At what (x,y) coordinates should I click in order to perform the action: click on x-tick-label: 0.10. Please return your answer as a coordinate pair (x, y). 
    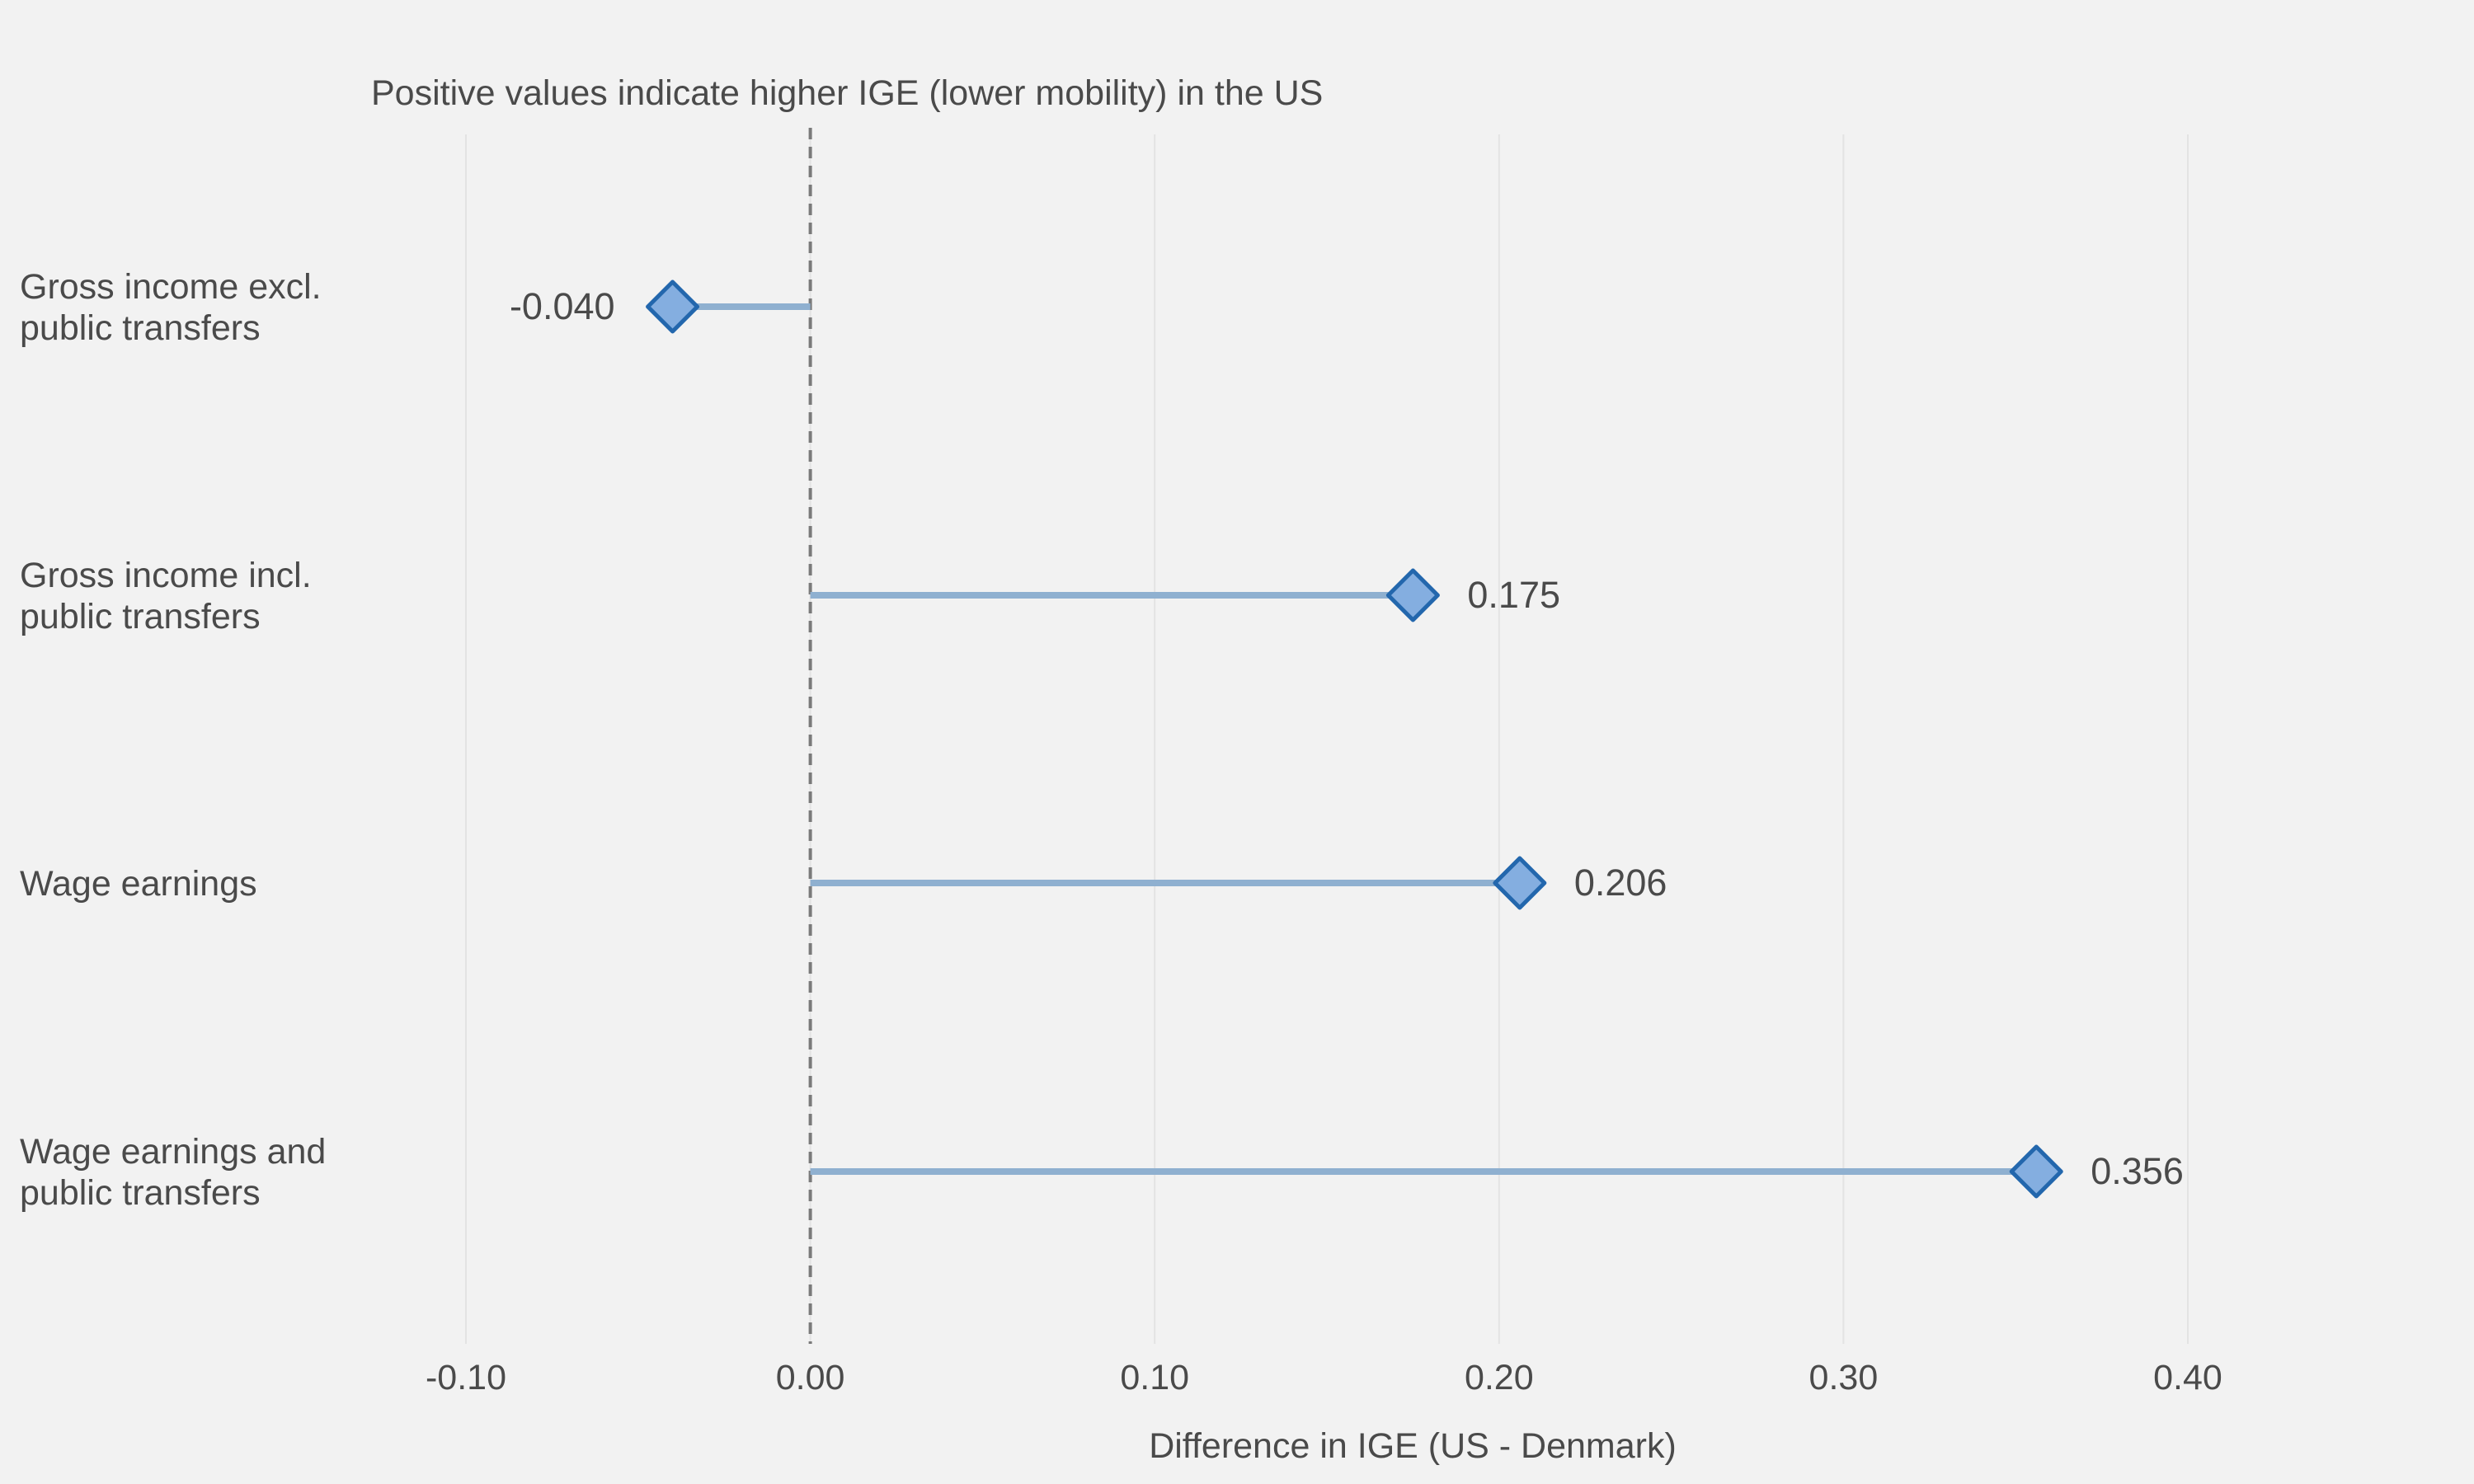
    Looking at the image, I should click on (1154, 1377).